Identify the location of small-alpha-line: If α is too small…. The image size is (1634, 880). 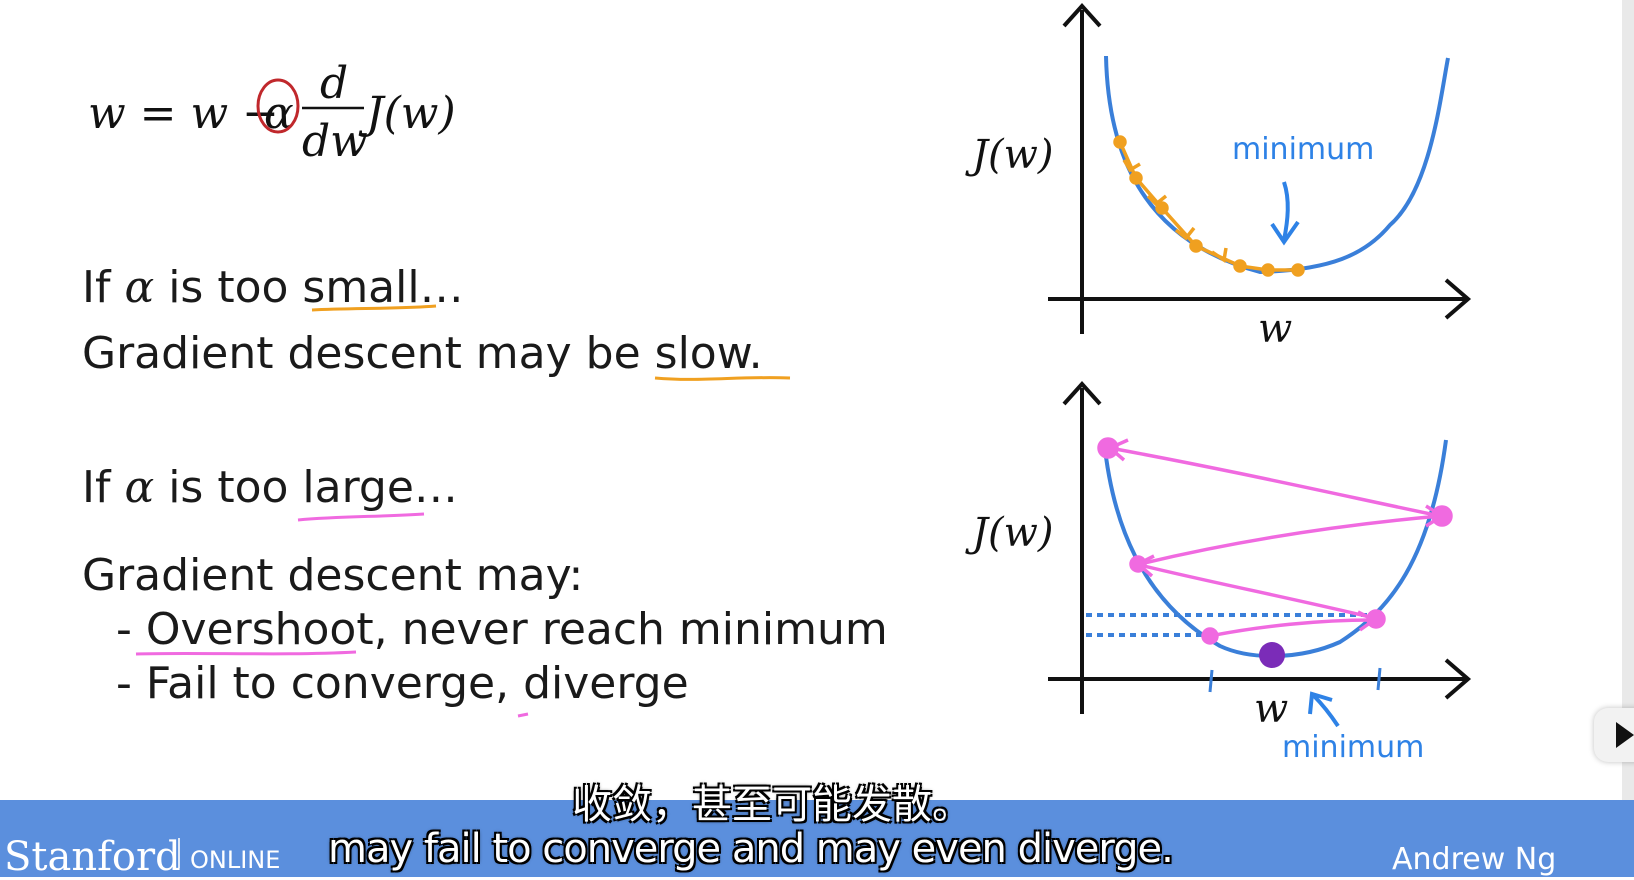
(273, 287).